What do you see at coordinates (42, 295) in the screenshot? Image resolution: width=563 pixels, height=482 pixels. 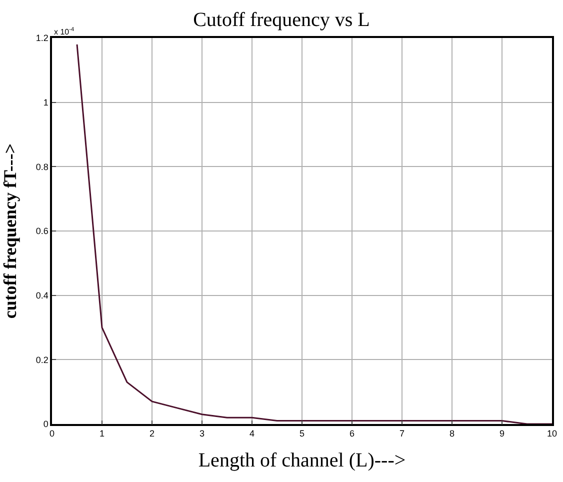 I see `y-tick-label: 0.4` at bounding box center [42, 295].